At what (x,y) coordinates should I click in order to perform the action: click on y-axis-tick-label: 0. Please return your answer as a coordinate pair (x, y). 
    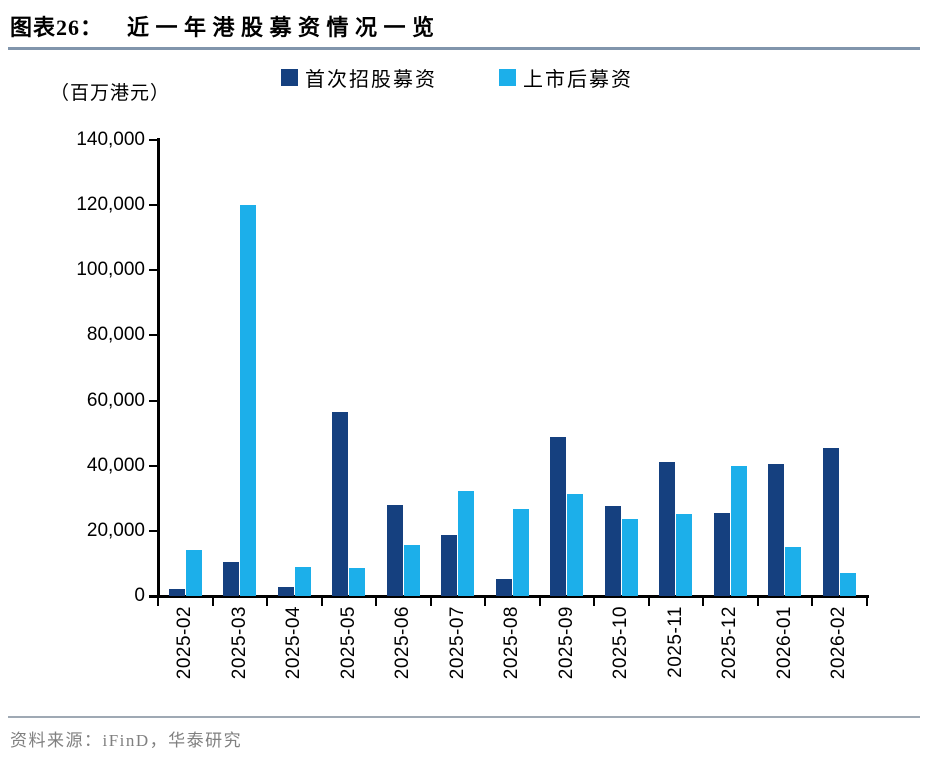
    Looking at the image, I should click on (139, 595).